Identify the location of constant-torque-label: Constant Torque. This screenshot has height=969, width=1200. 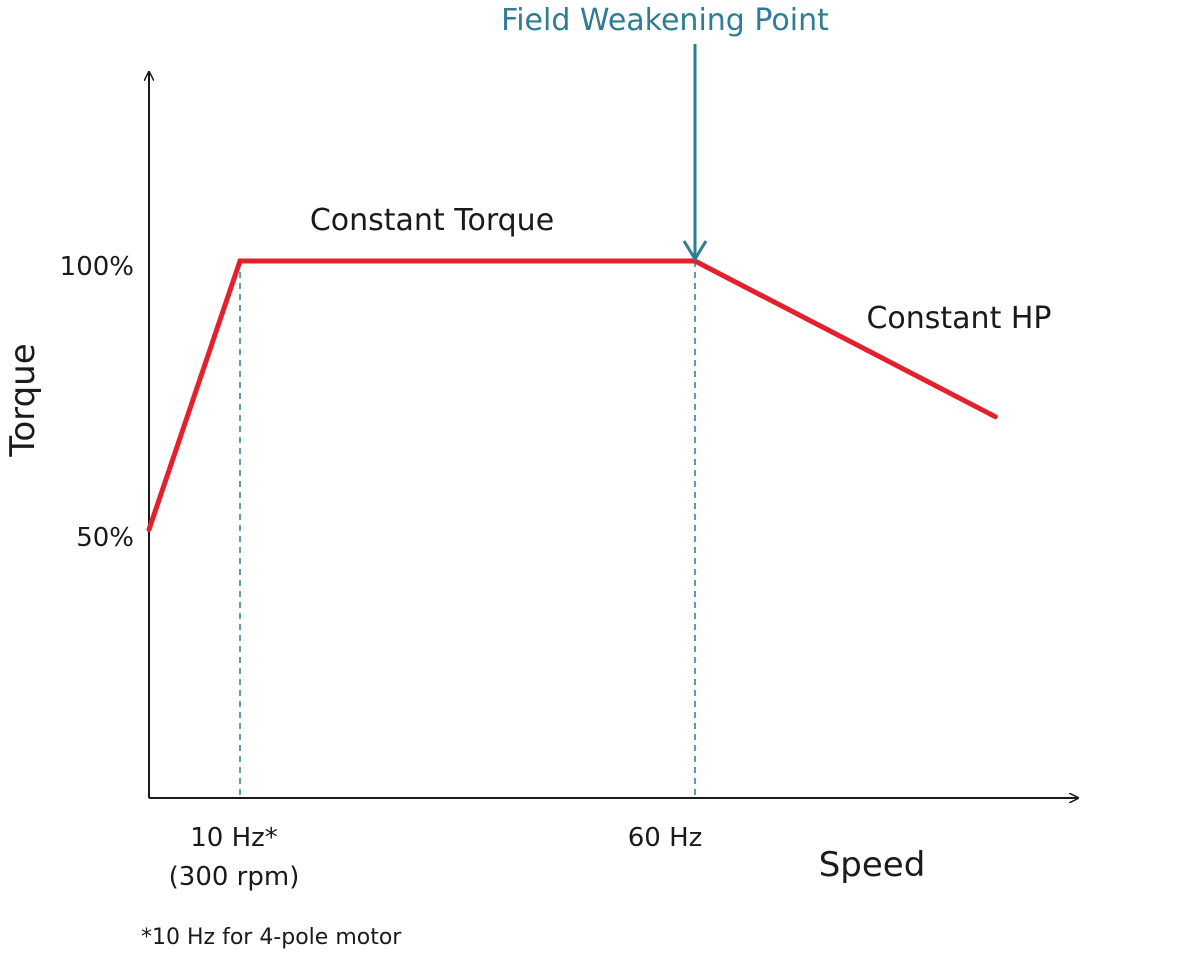
(432, 220).